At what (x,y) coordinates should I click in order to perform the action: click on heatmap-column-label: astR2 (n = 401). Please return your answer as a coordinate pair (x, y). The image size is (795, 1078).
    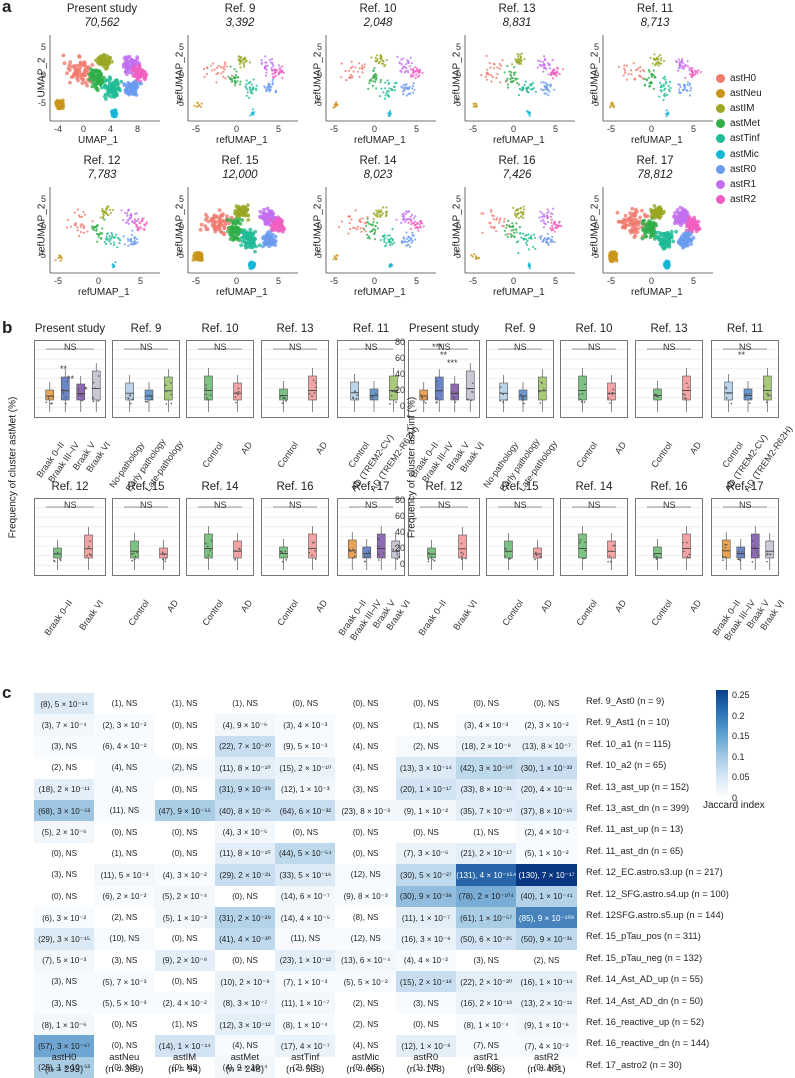
    Looking at the image, I should click on (546, 1064).